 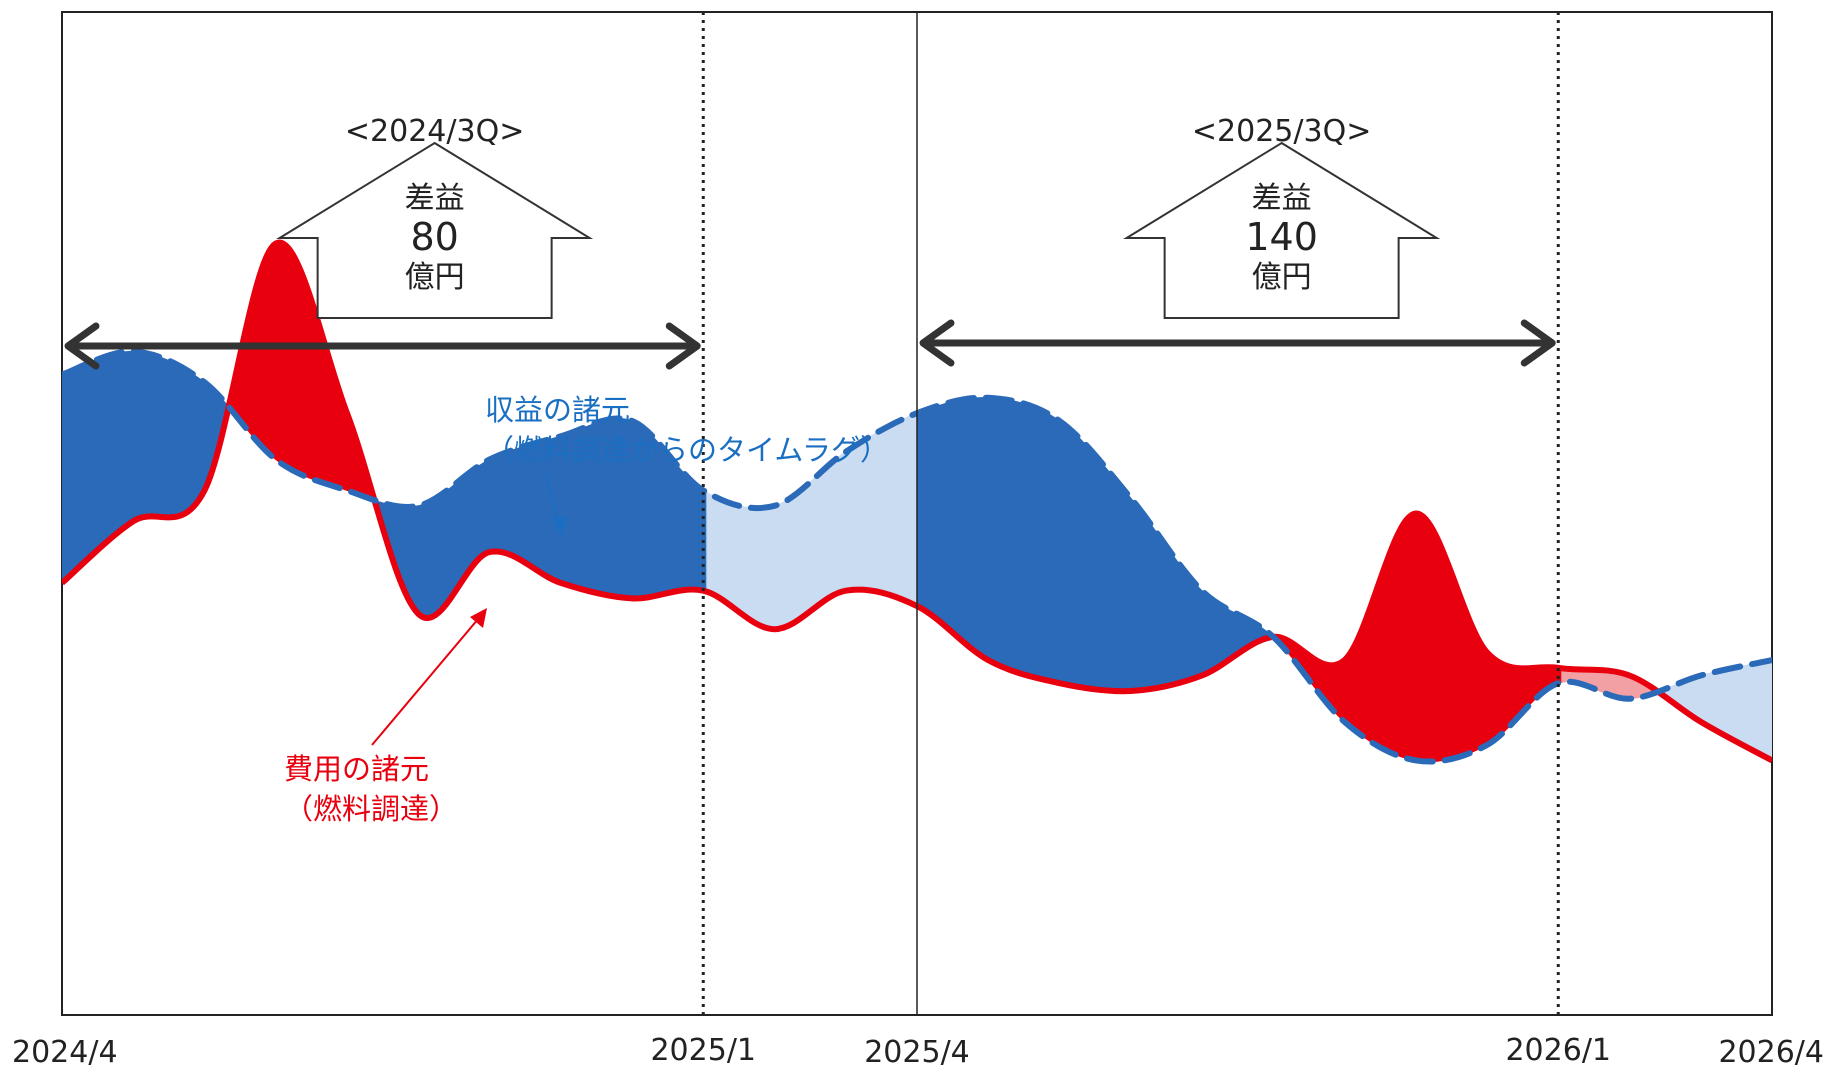 I want to click on x-tick-label: 2024/4, so click(x=65, y=1050).